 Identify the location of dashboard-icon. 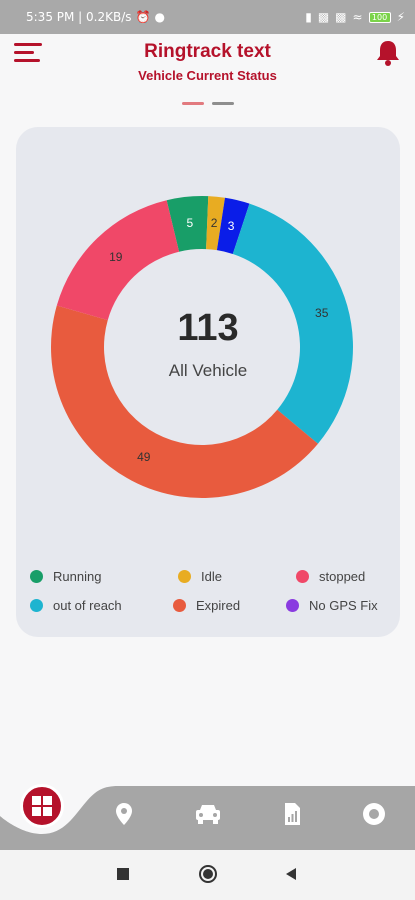
(42, 806).